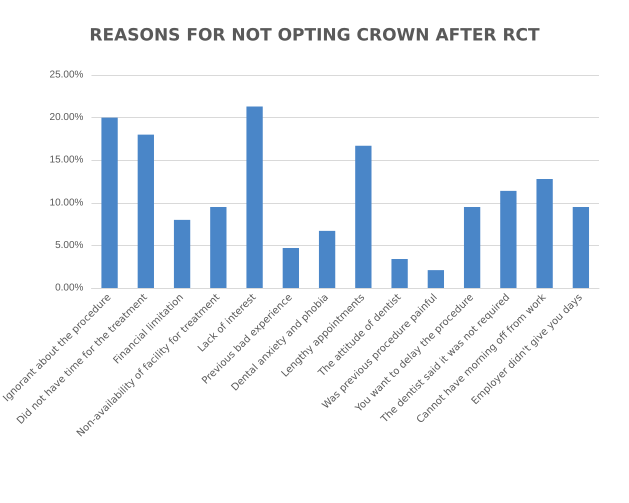  What do you see at coordinates (67, 75) in the screenshot?
I see `y-tick-label: 25.00%` at bounding box center [67, 75].